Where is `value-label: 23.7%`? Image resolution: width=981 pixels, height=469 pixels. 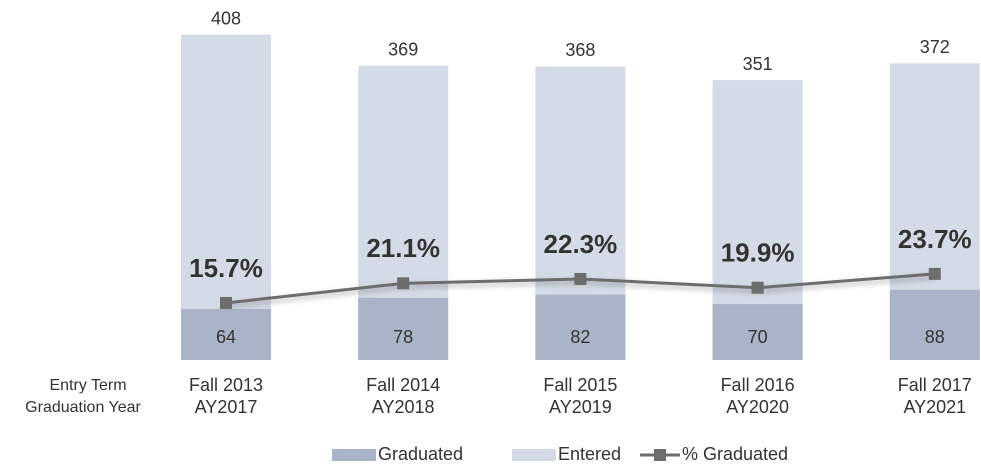 value-label: 23.7% is located at coordinates (935, 239).